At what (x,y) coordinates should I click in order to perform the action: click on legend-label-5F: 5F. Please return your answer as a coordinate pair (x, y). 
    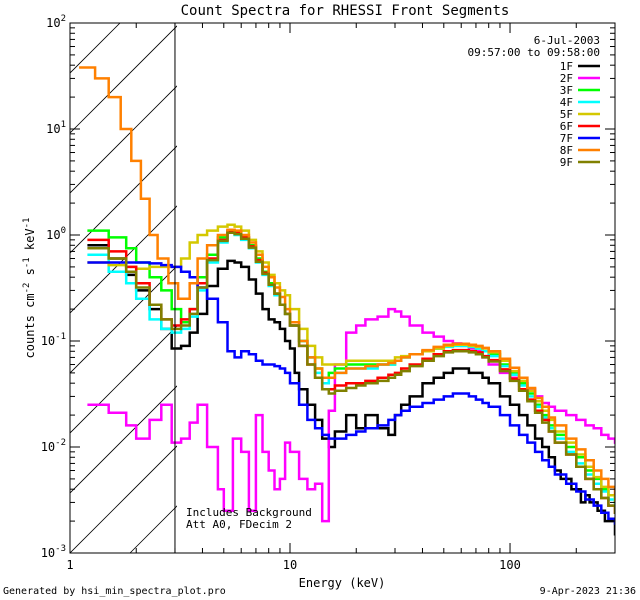
    Looking at the image, I should click on (566, 114).